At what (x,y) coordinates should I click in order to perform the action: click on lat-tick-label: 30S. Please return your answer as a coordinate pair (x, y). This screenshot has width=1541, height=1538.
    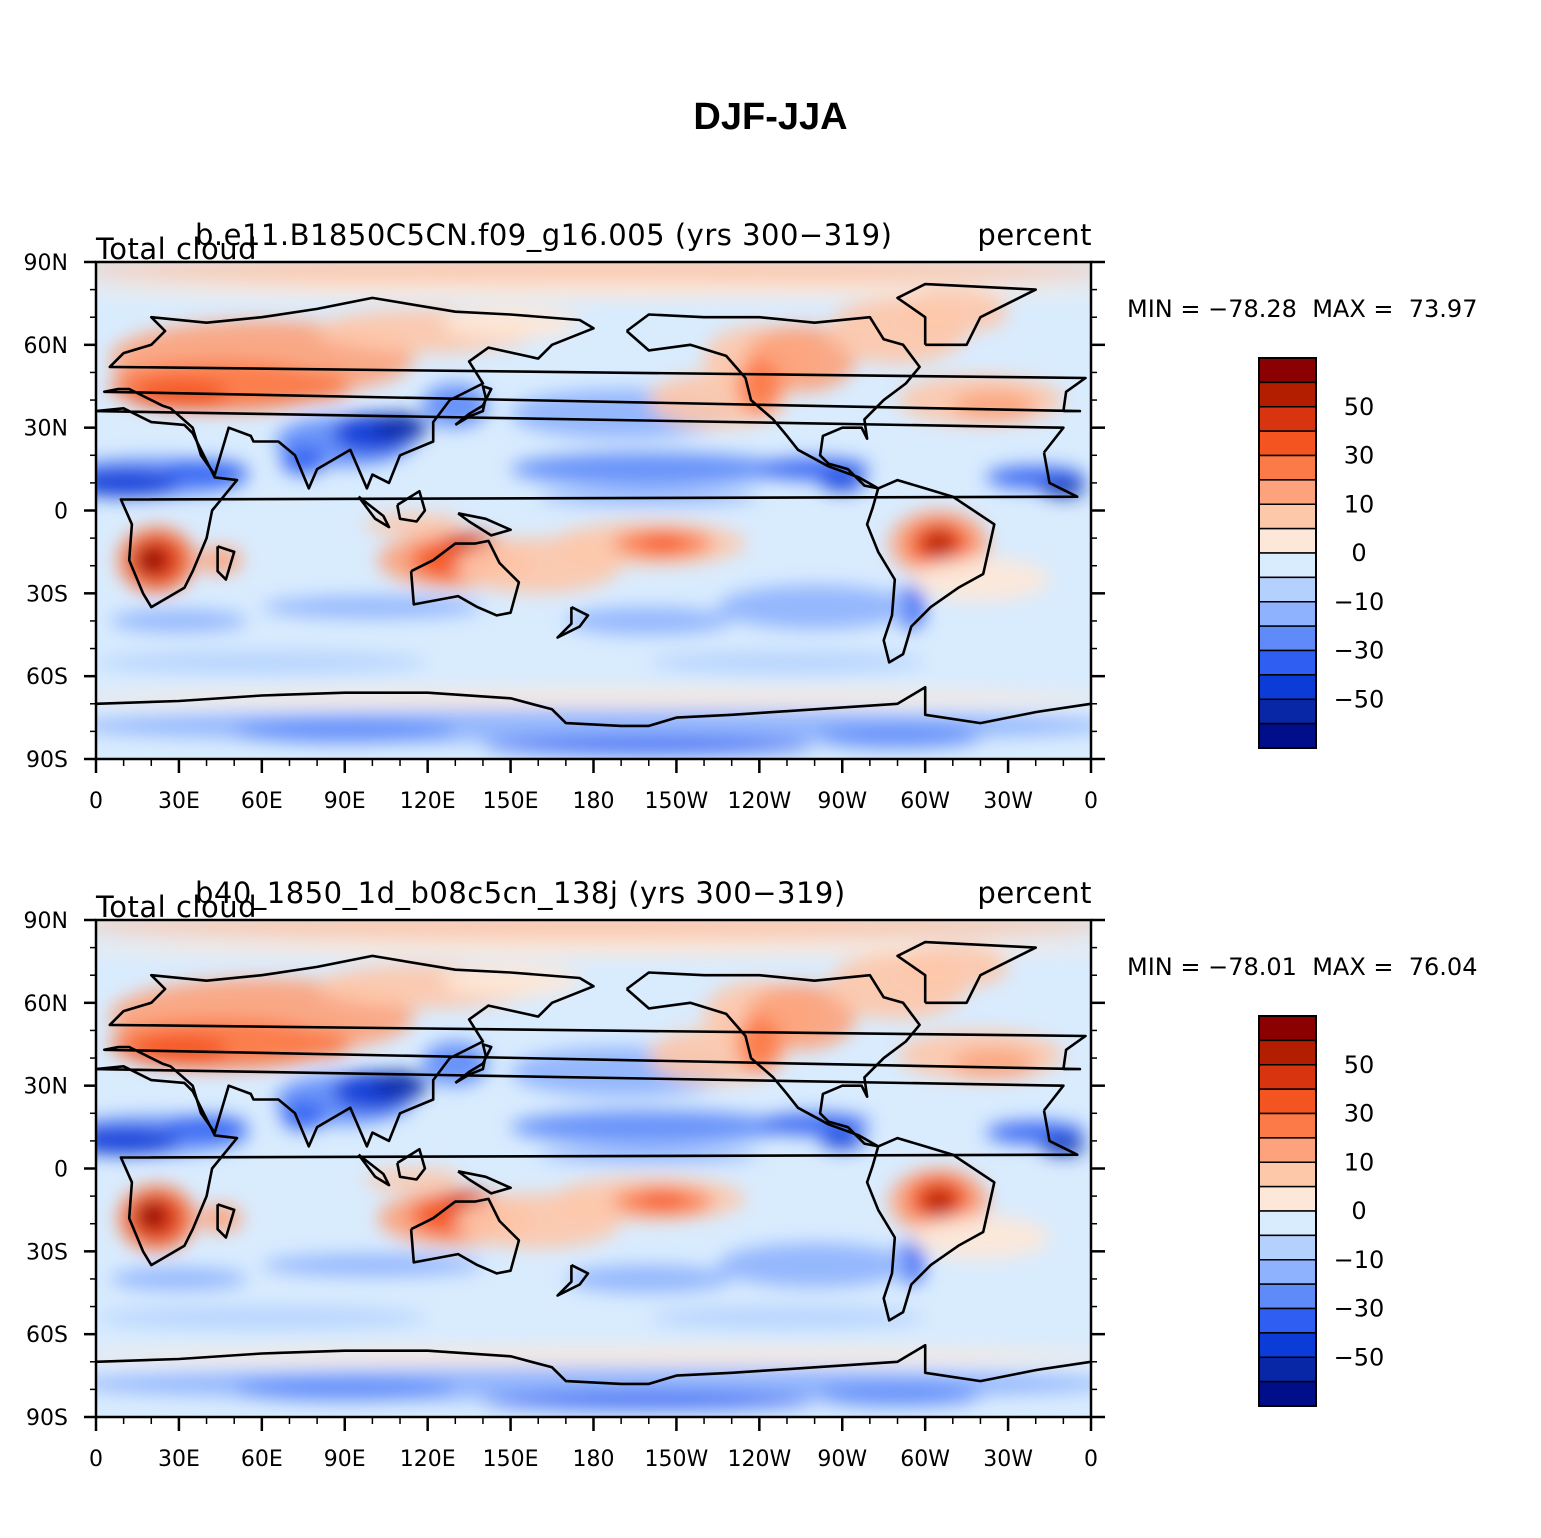
    Looking at the image, I should click on (47, 594).